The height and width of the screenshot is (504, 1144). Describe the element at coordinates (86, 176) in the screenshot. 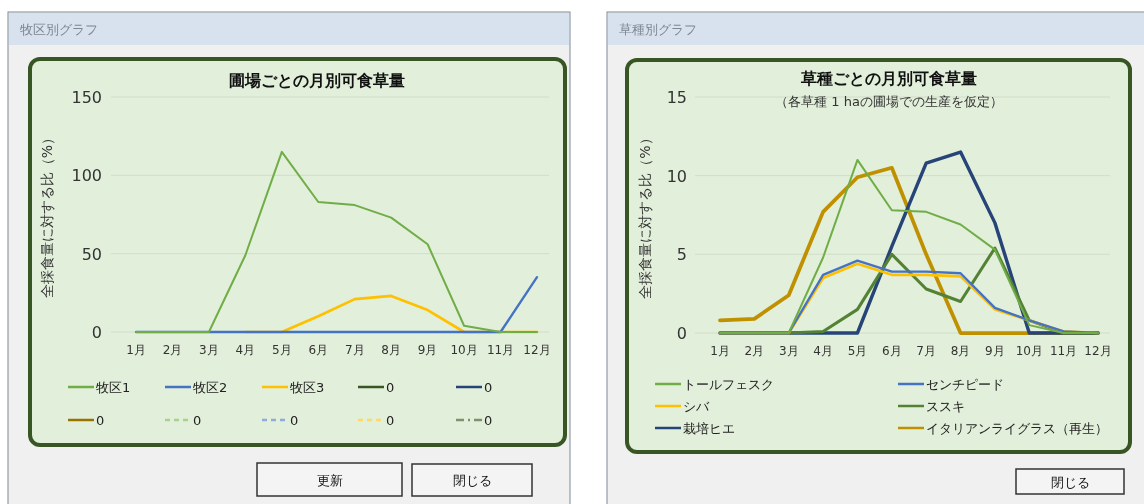

I see `y-tick-label: 100` at that location.